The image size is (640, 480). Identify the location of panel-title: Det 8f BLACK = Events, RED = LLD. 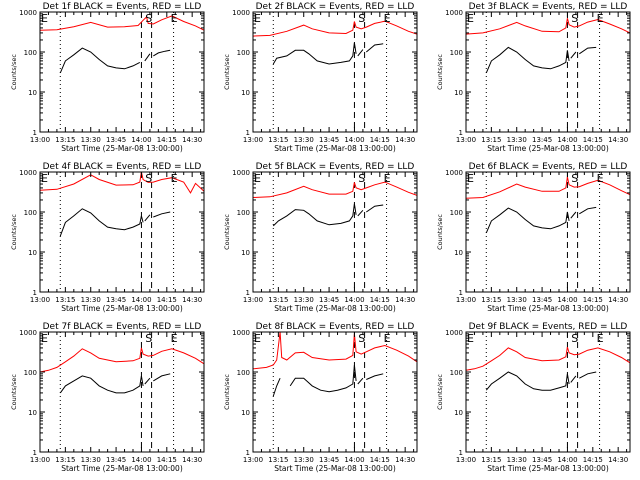
(335, 327).